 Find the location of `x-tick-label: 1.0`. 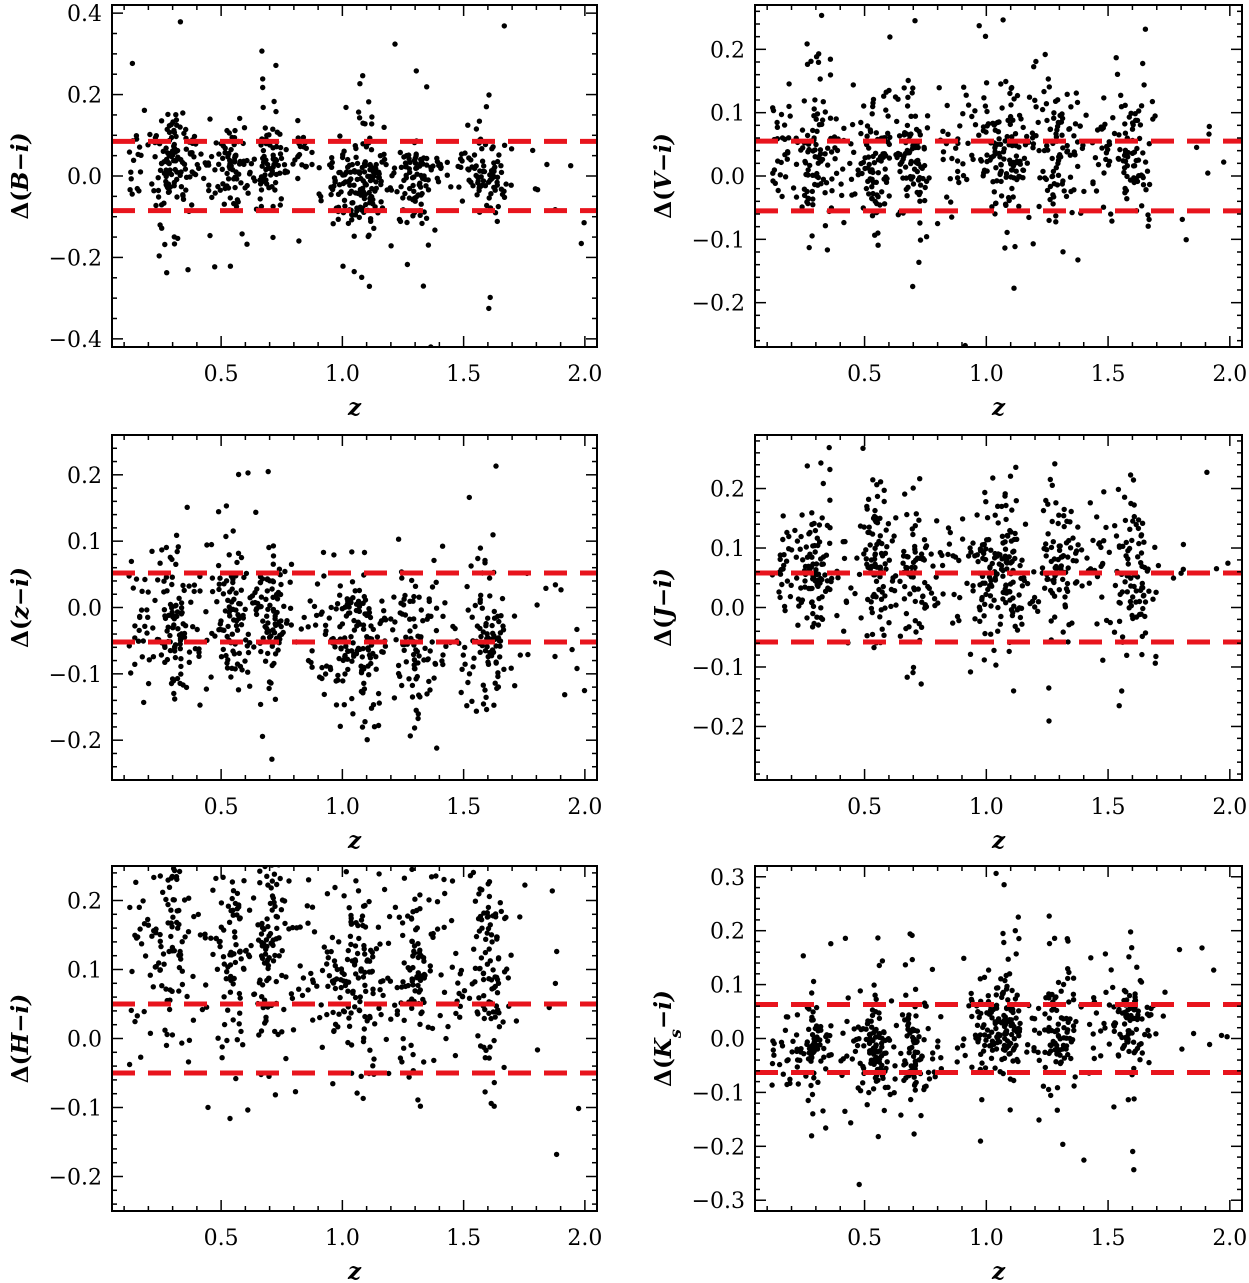

x-tick-label: 1.0 is located at coordinates (342, 807).